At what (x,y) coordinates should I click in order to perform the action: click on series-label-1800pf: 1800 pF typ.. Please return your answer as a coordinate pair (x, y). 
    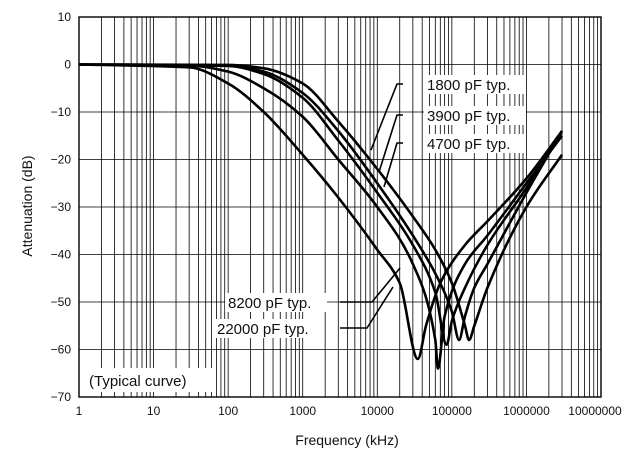
    Looking at the image, I should click on (468, 85).